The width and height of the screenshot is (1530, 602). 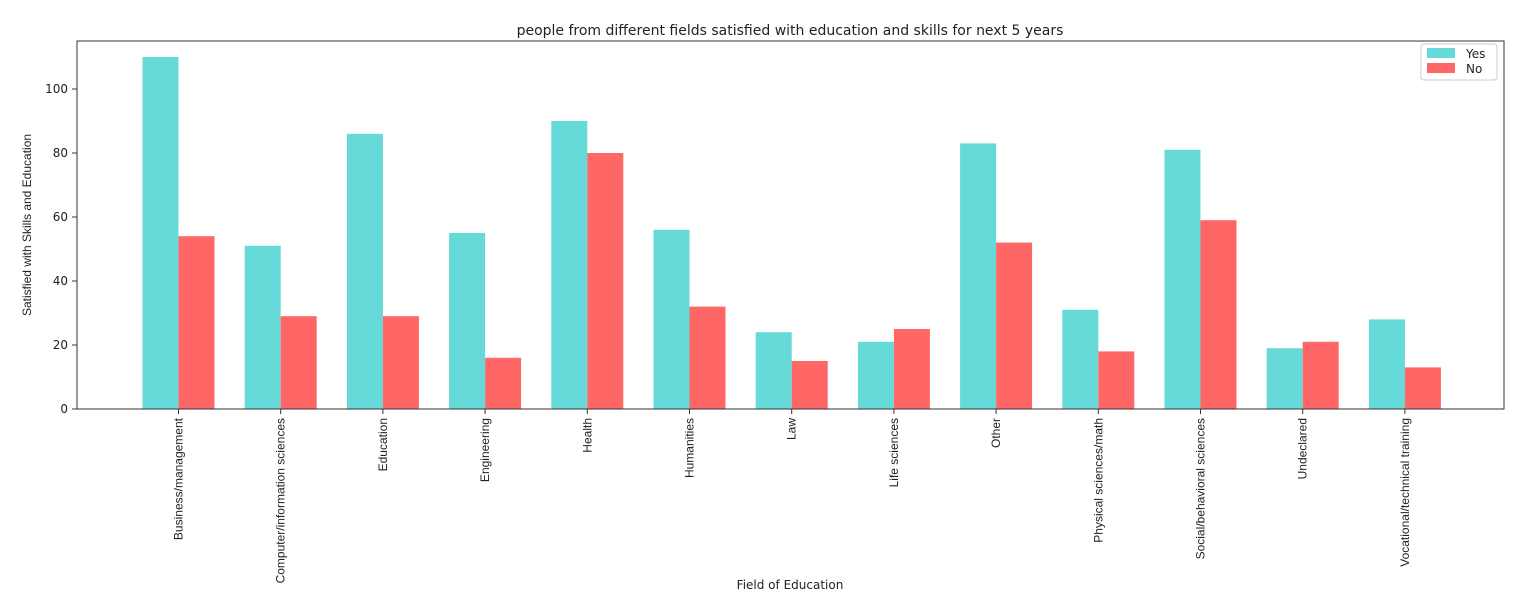 What do you see at coordinates (1098, 480) in the screenshot?
I see `x-tick-label: Physical sciences/math` at bounding box center [1098, 480].